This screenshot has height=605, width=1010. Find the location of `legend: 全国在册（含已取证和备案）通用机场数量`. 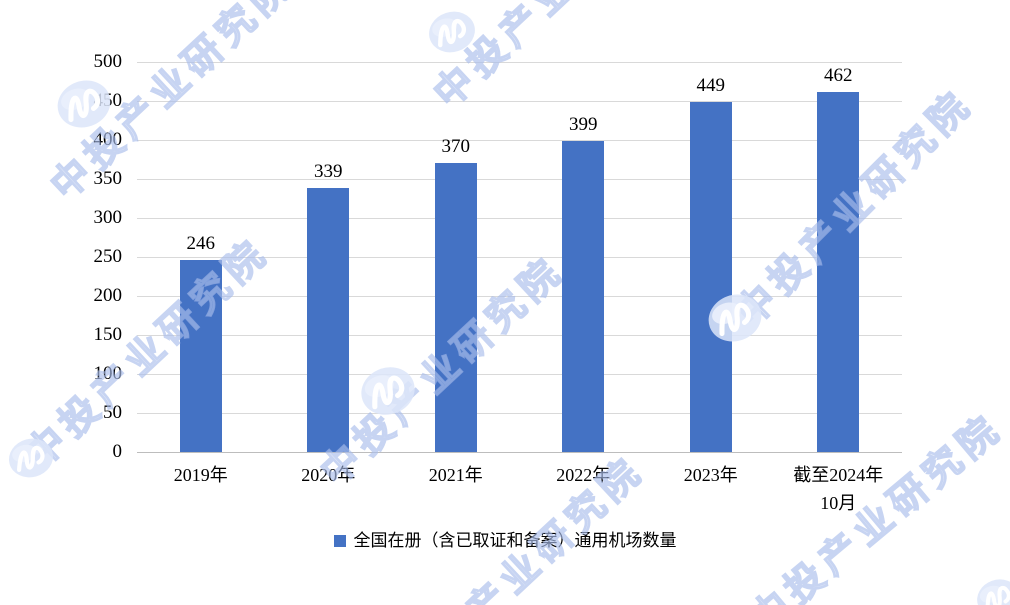

legend: 全国在册（含已取证和备案）通用机场数量 is located at coordinates (505, 541).